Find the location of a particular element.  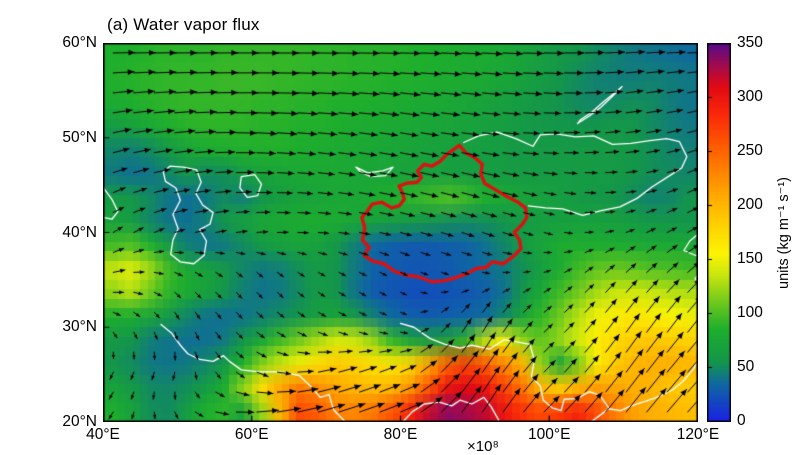

x-tick-label: 100°E is located at coordinates (549, 434).